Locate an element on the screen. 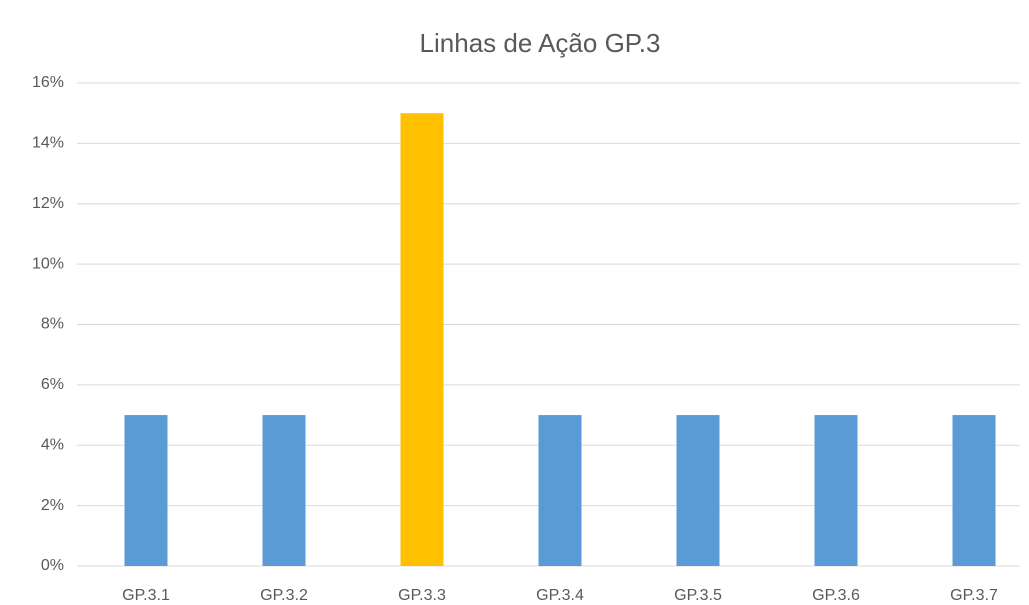 This screenshot has width=1029, height=605. x-tick-label: GP.3.2 is located at coordinates (284, 595).